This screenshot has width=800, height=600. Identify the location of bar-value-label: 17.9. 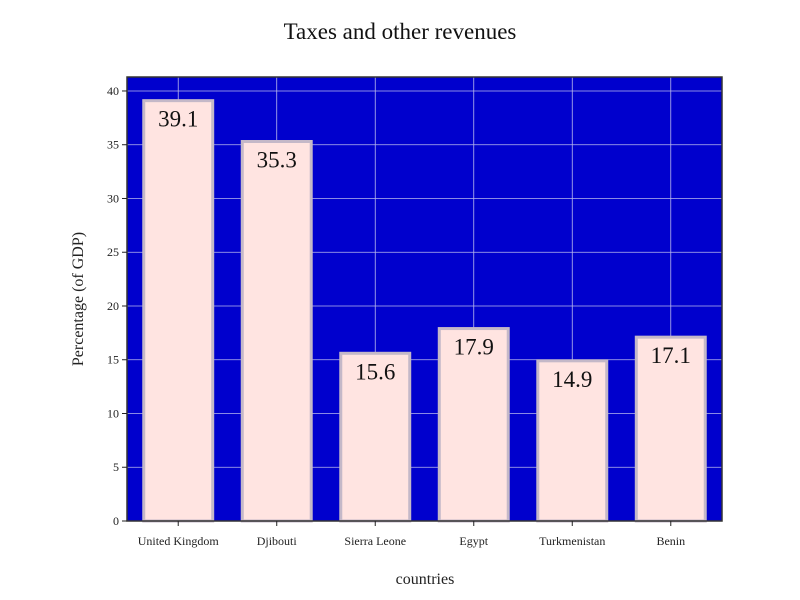
(474, 347).